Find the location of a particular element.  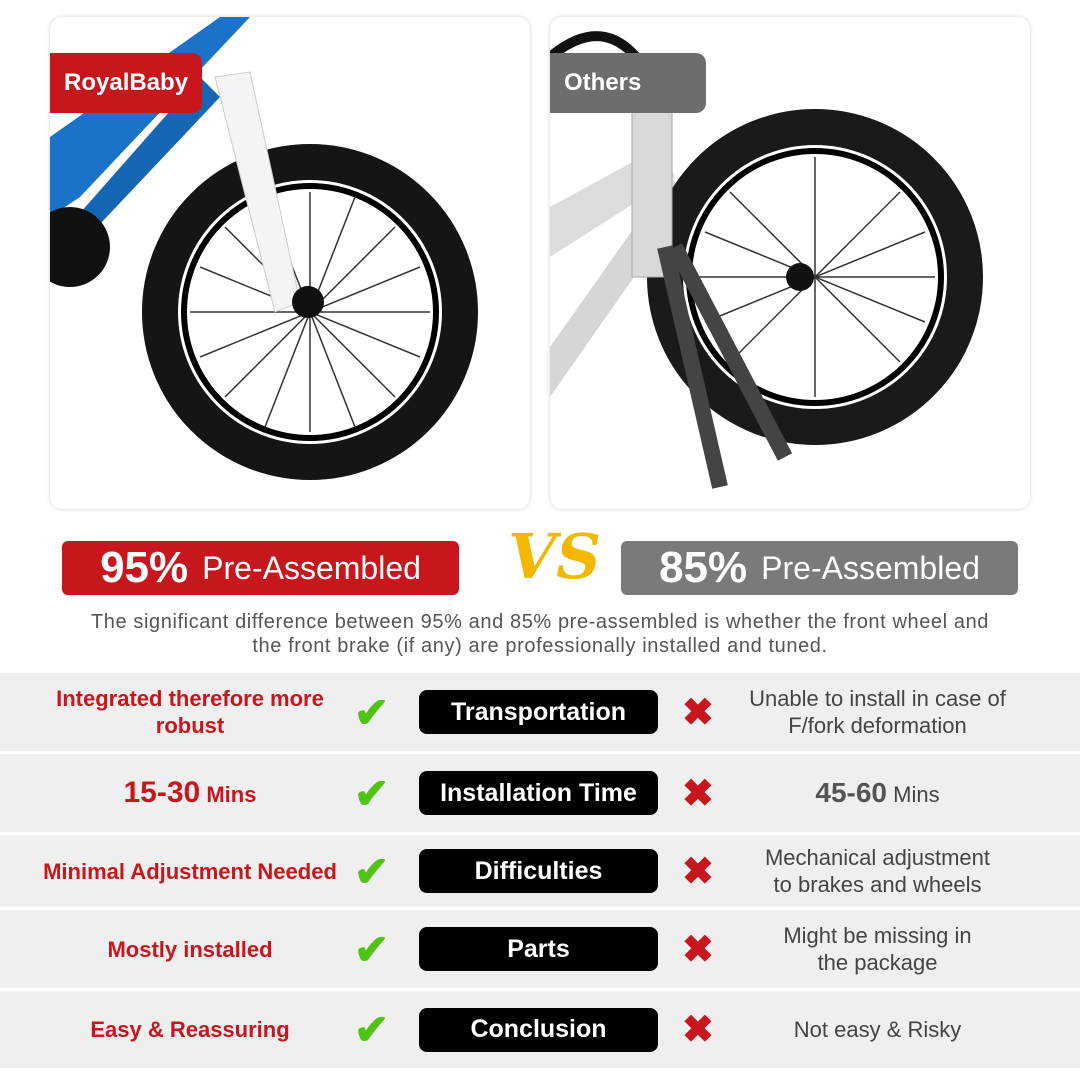

royalbaby-preassembled-badge: 95% Pre-Assembled is located at coordinates (260, 568).